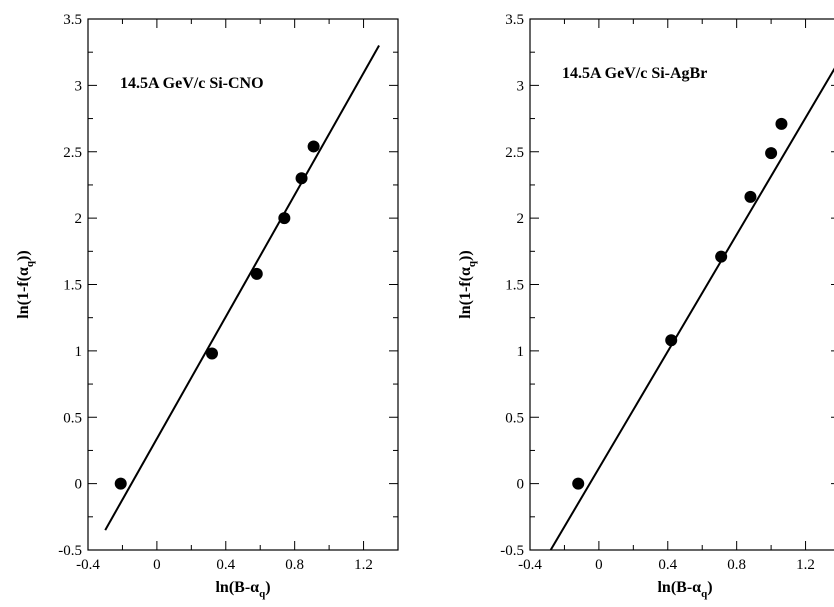 This screenshot has width=834, height=607. What do you see at coordinates (634, 73) in the screenshot?
I see `plot-annotation: 14.5A GeV/c Si-AgBr` at bounding box center [634, 73].